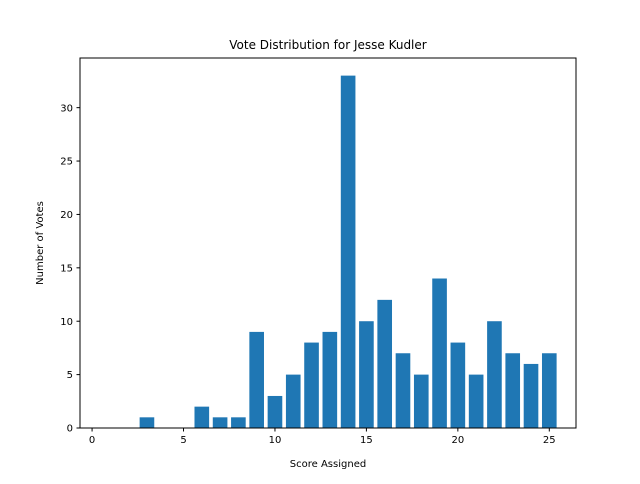 The height and width of the screenshot is (484, 640). What do you see at coordinates (66, 268) in the screenshot?
I see `y-tick-label: 15` at bounding box center [66, 268].